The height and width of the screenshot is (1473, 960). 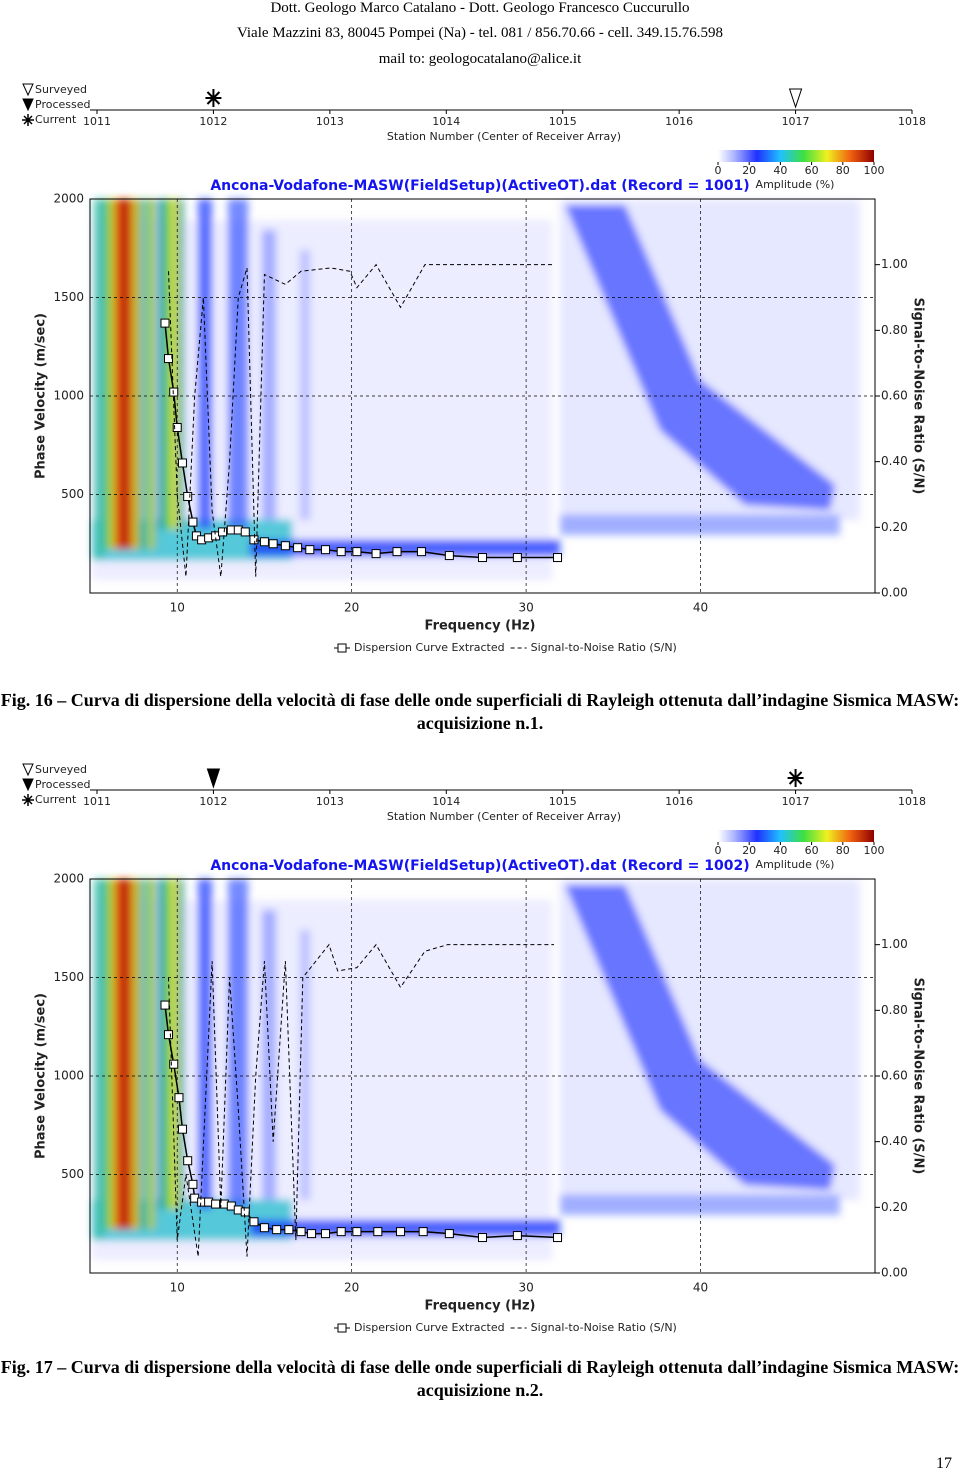 I want to click on station-legend-label: Surveyed, so click(x=61, y=769).